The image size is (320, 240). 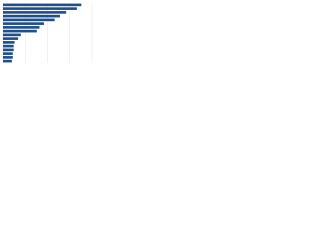 What do you see at coordinates (47, 33) in the screenshot?
I see `chart` at bounding box center [47, 33].